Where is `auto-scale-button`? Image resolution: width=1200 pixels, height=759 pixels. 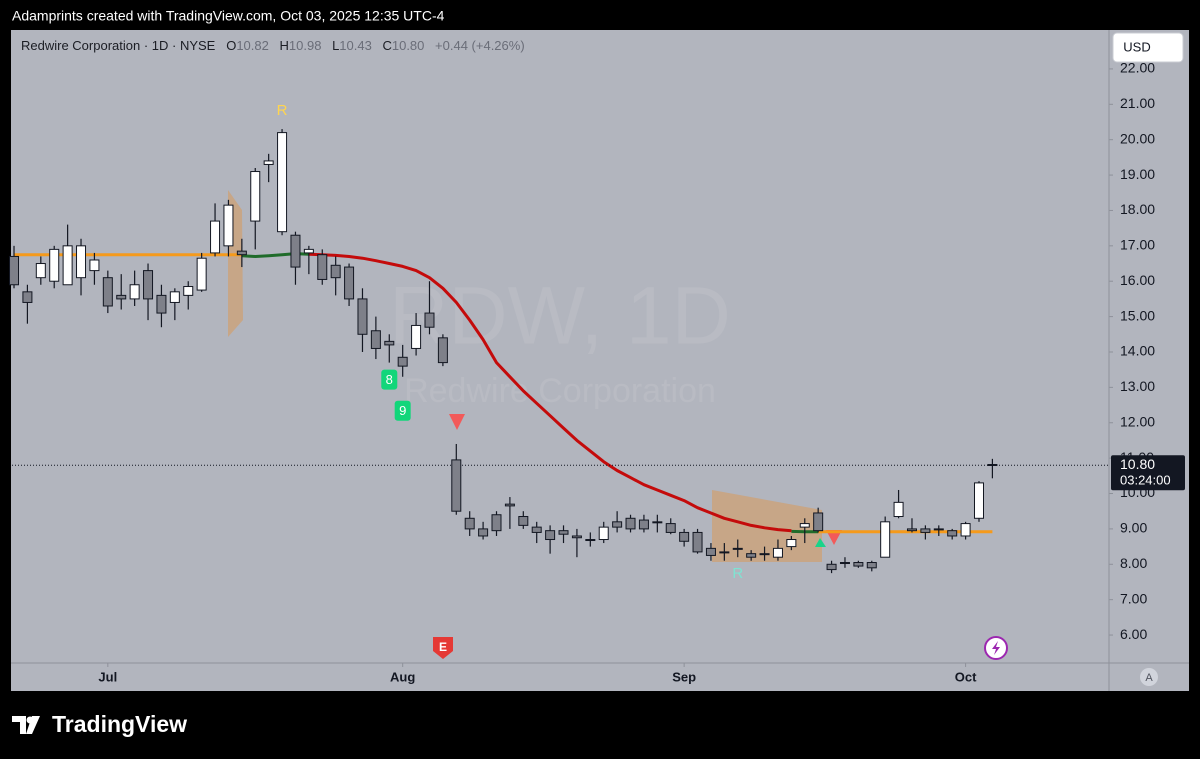
auto-scale-button is located at coordinates (1149, 677).